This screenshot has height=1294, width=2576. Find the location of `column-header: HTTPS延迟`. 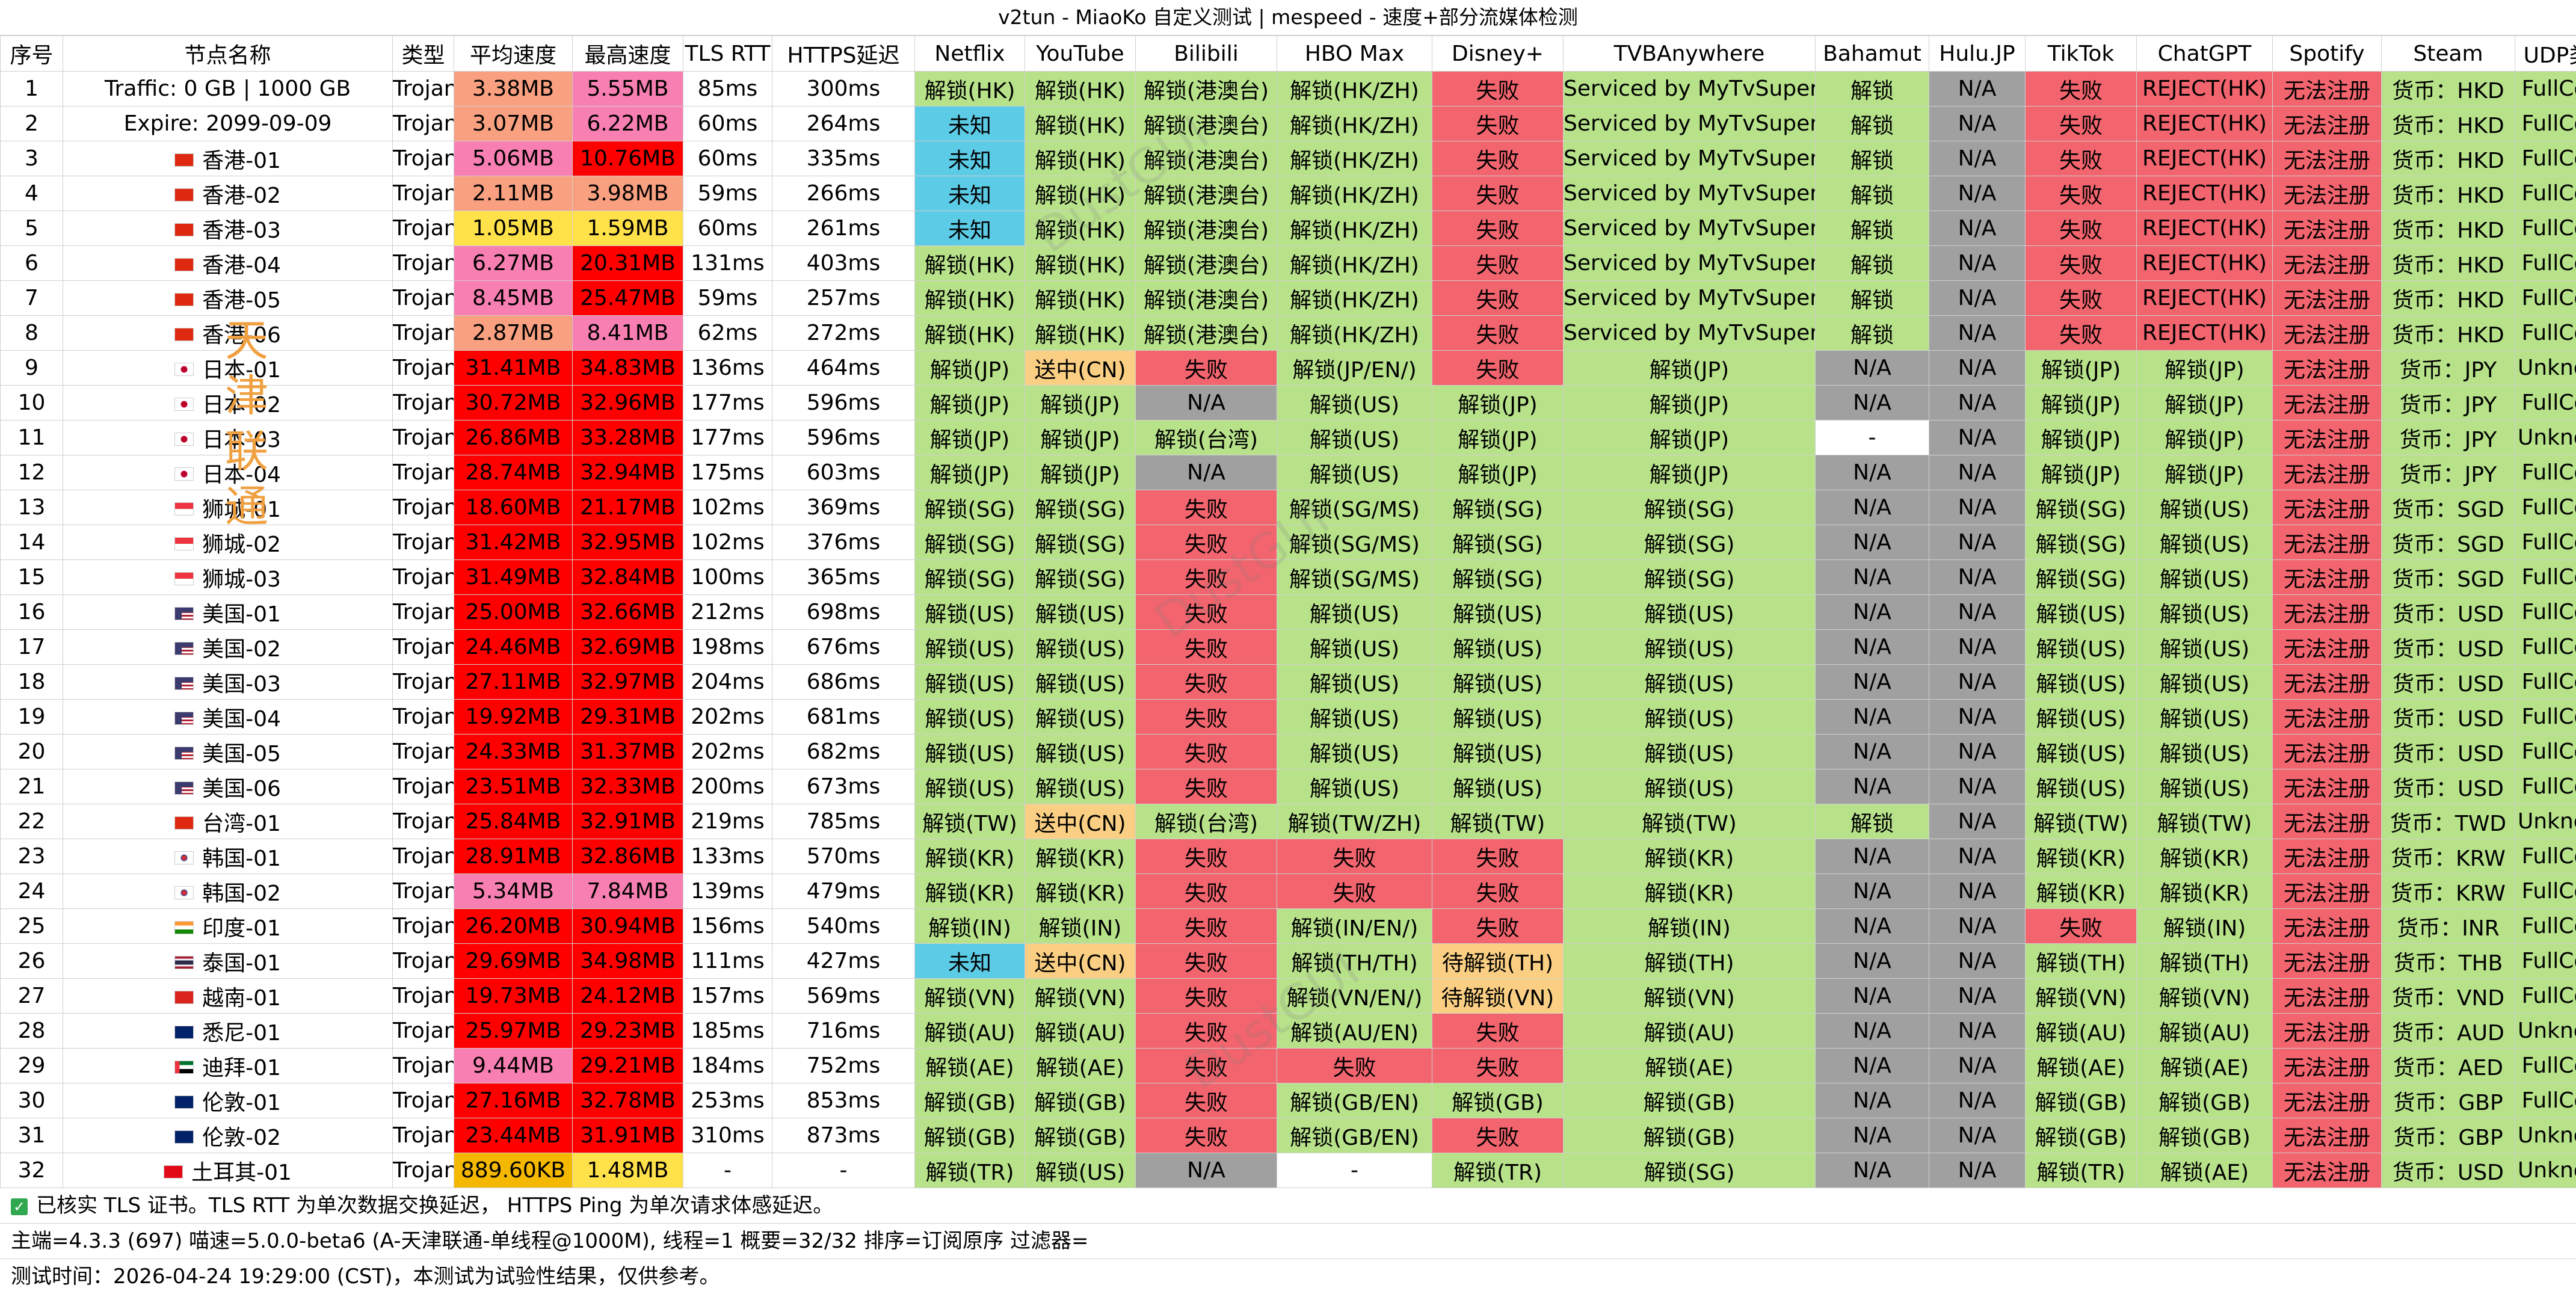

column-header: HTTPS延迟 is located at coordinates (843, 54).